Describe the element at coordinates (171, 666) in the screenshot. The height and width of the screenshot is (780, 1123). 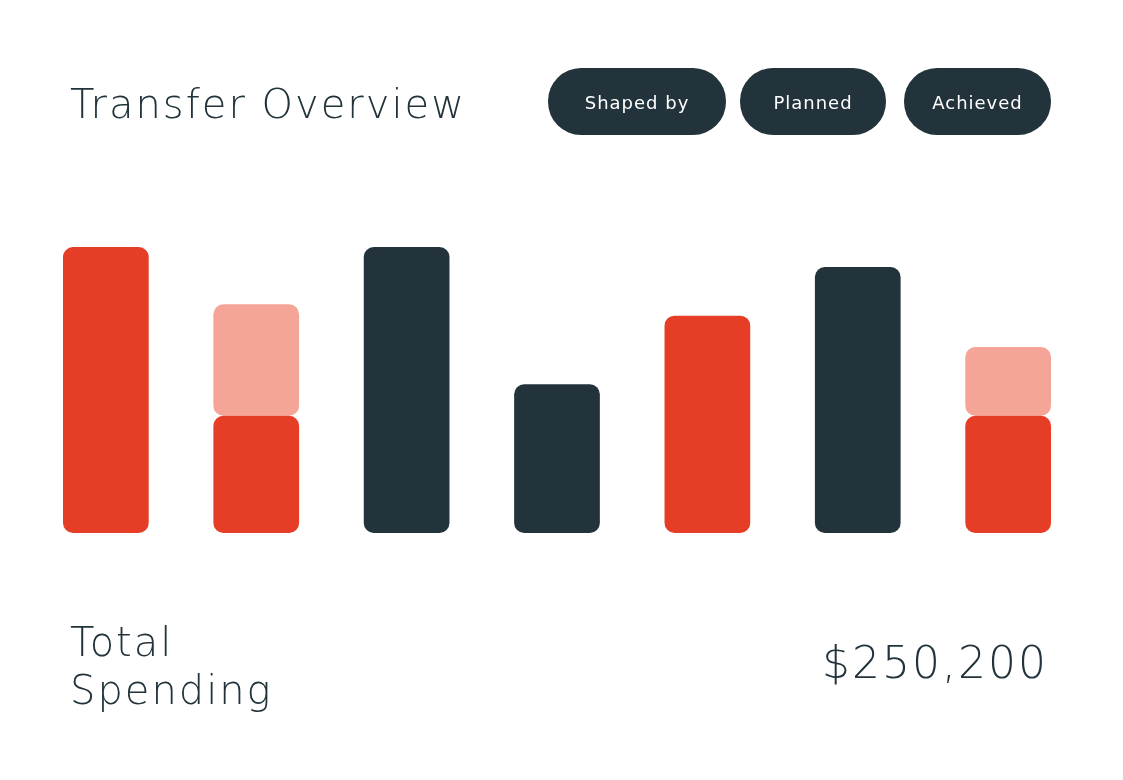
I see `text: Total Spending` at that location.